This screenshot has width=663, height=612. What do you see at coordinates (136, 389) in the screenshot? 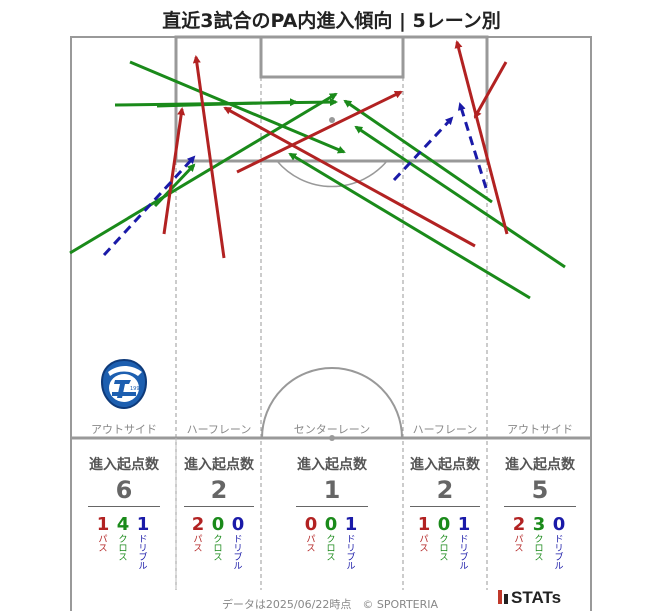
I see `svg-text: 1994` at bounding box center [136, 389].